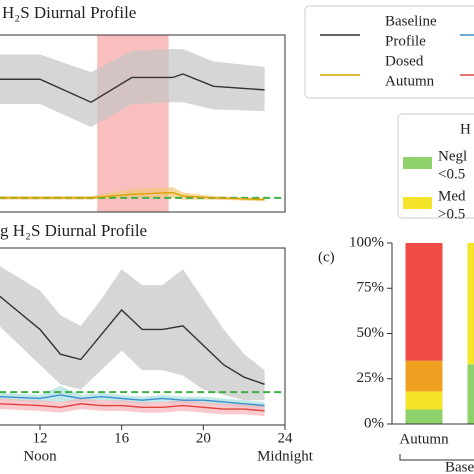 Image resolution: width=474 pixels, height=474 pixels. What do you see at coordinates (69, 12) in the screenshot?
I see `panel-title: H₂S Diurnal Profile` at bounding box center [69, 12].